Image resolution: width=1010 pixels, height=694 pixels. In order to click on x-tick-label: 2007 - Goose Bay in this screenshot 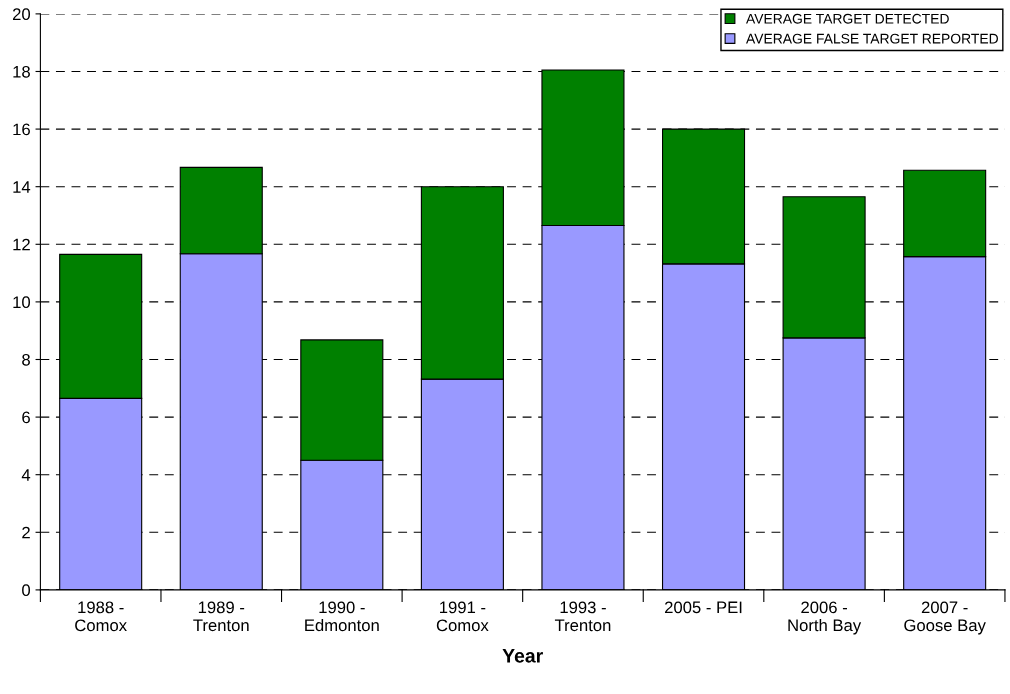, I will do `click(945, 618)`.